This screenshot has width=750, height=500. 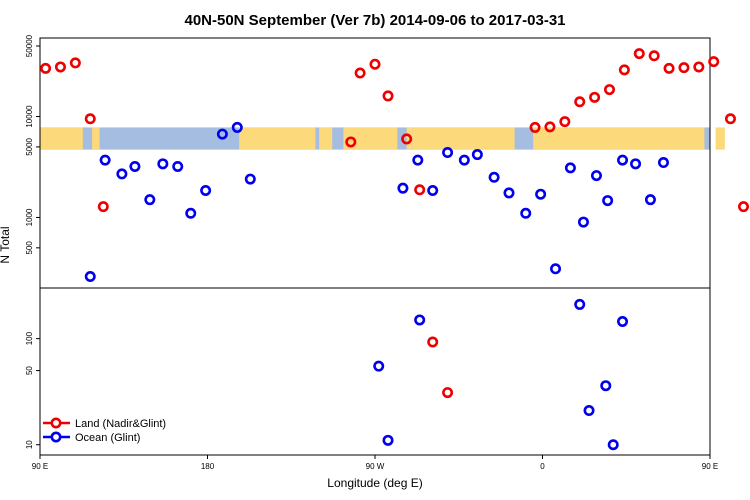 What do you see at coordinates (29, 338) in the screenshot?
I see `y-tick-label: 100` at bounding box center [29, 338].